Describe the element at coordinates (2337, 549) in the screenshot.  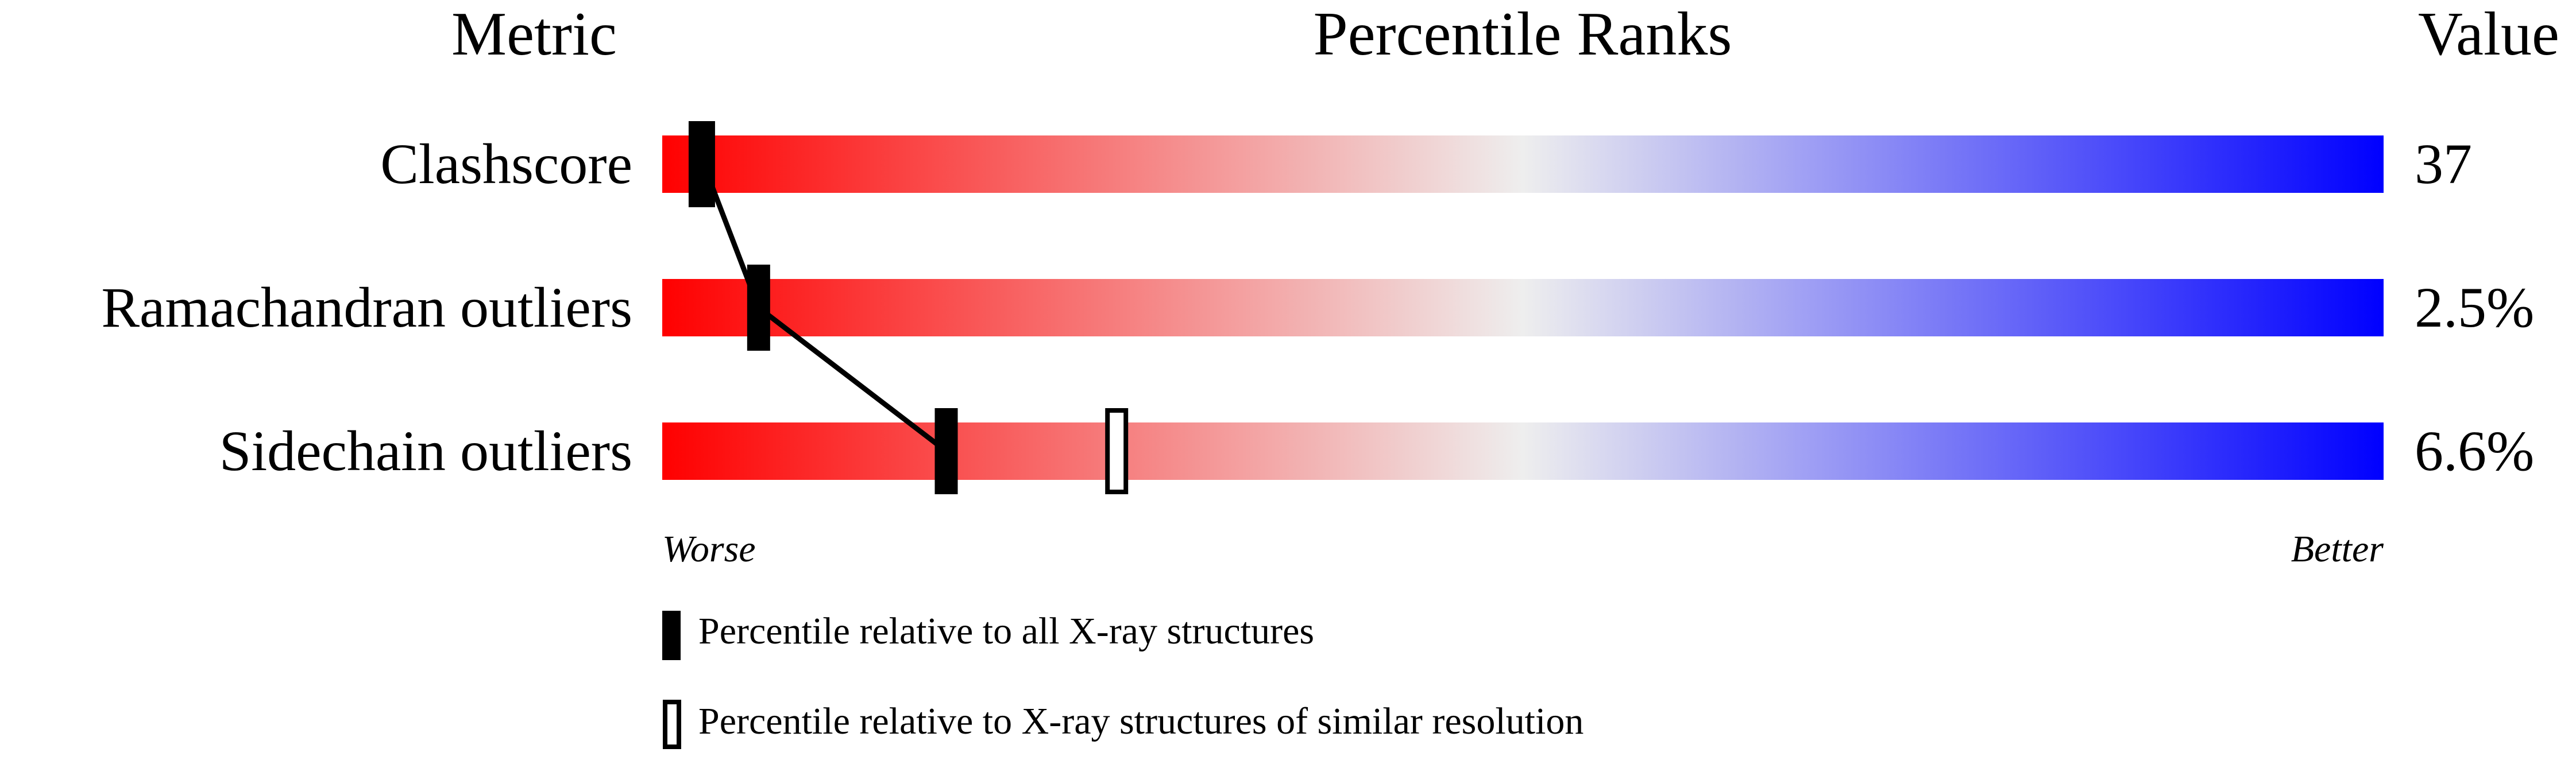
I see `axis-label-better: Better` at that location.